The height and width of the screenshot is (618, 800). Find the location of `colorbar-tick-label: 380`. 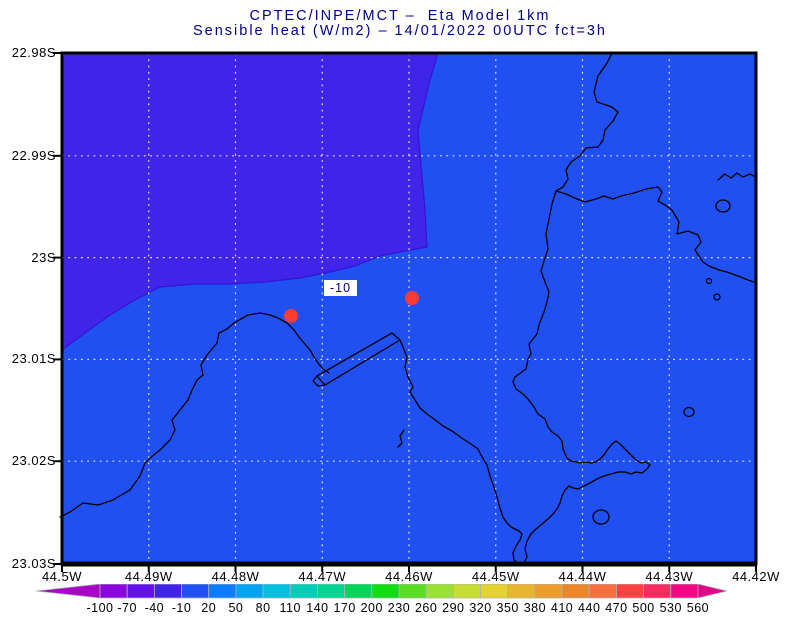

colorbar-tick-label: 380 is located at coordinates (535, 608).